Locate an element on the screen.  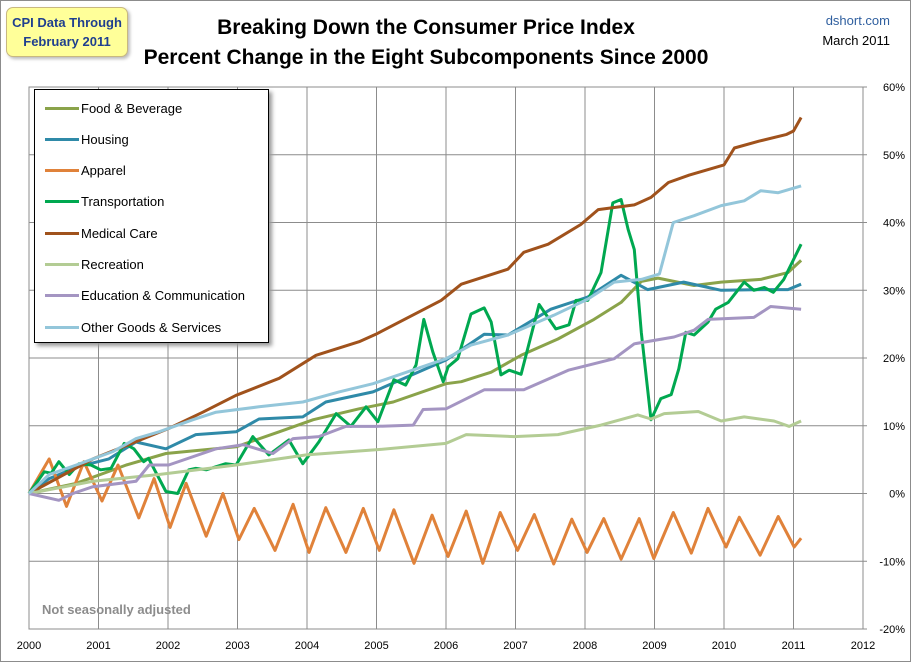
legend-item: Transportation is located at coordinates (104, 202).